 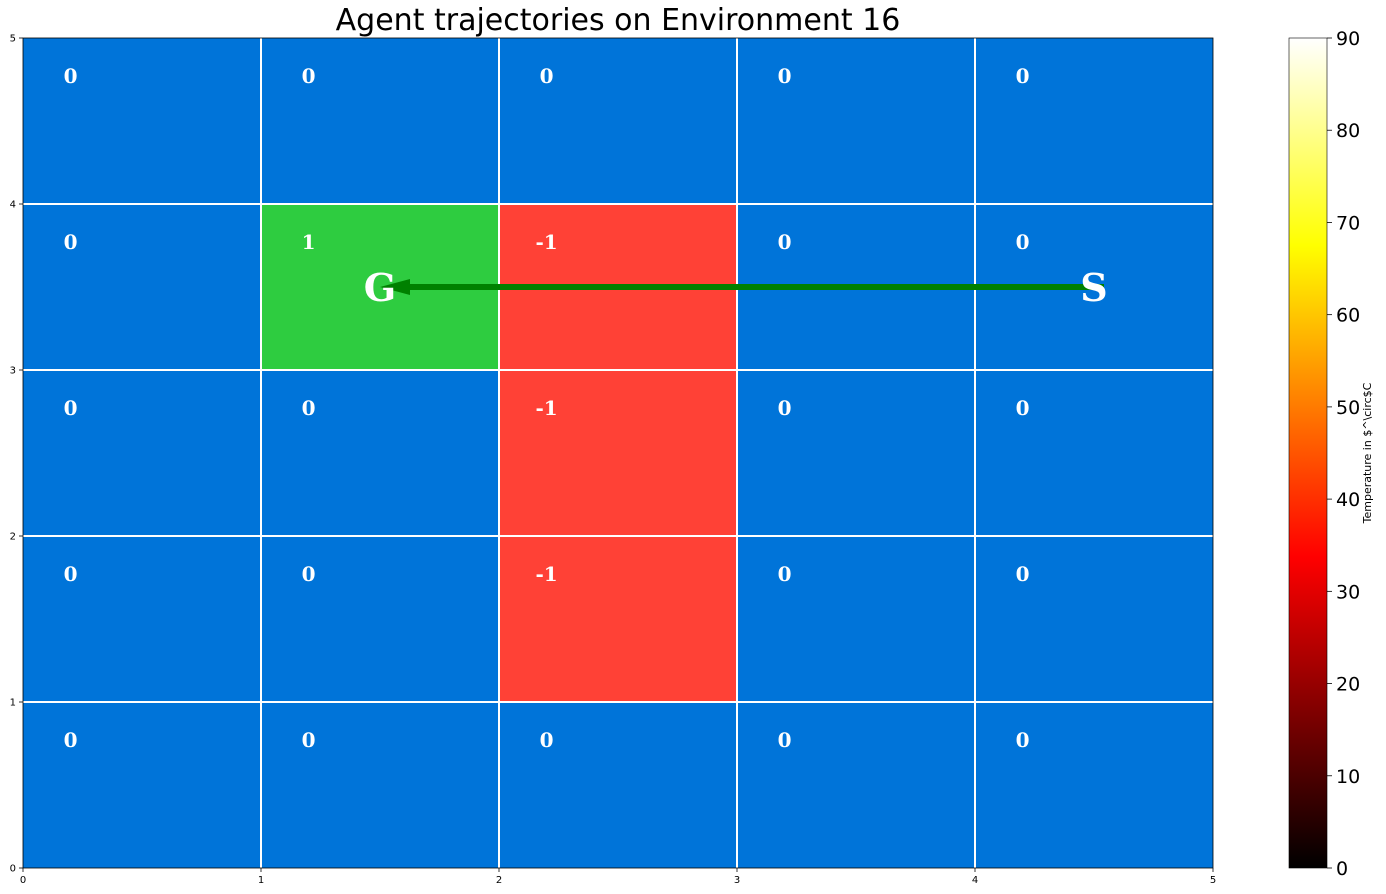 What do you see at coordinates (13, 371) in the screenshot?
I see `y-tick-label: 3` at bounding box center [13, 371].